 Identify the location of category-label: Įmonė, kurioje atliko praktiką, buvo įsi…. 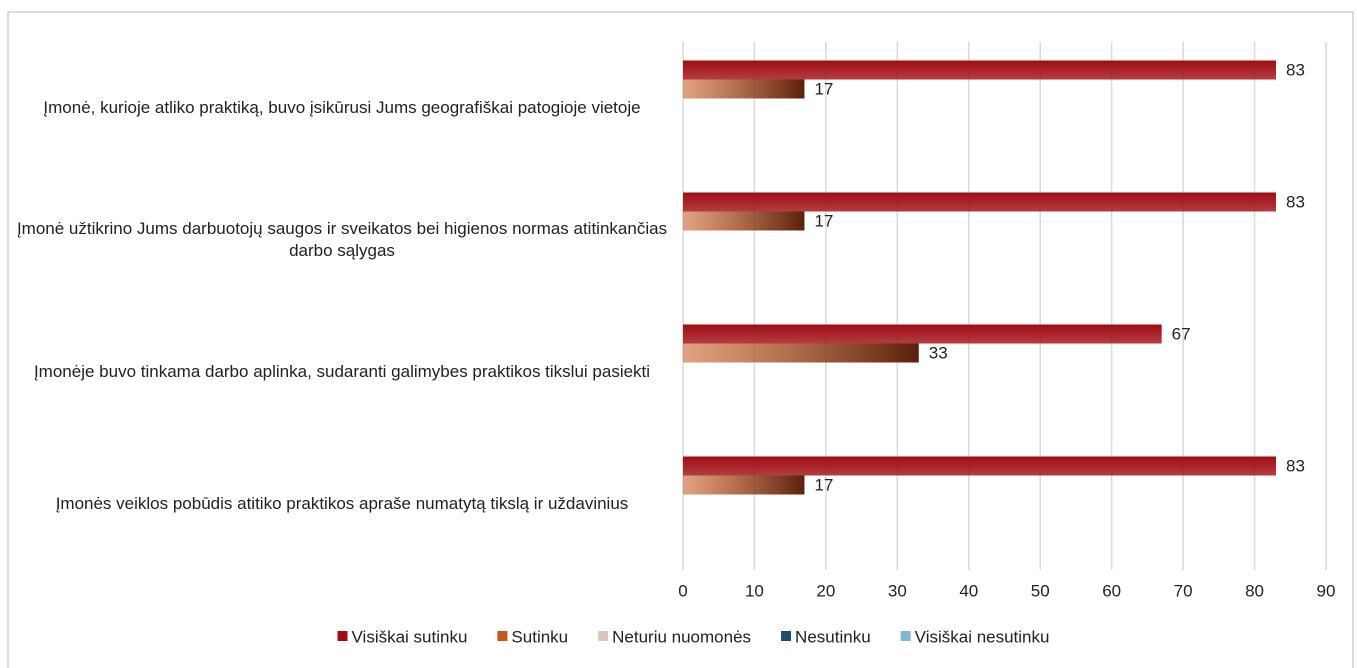
(342, 107).